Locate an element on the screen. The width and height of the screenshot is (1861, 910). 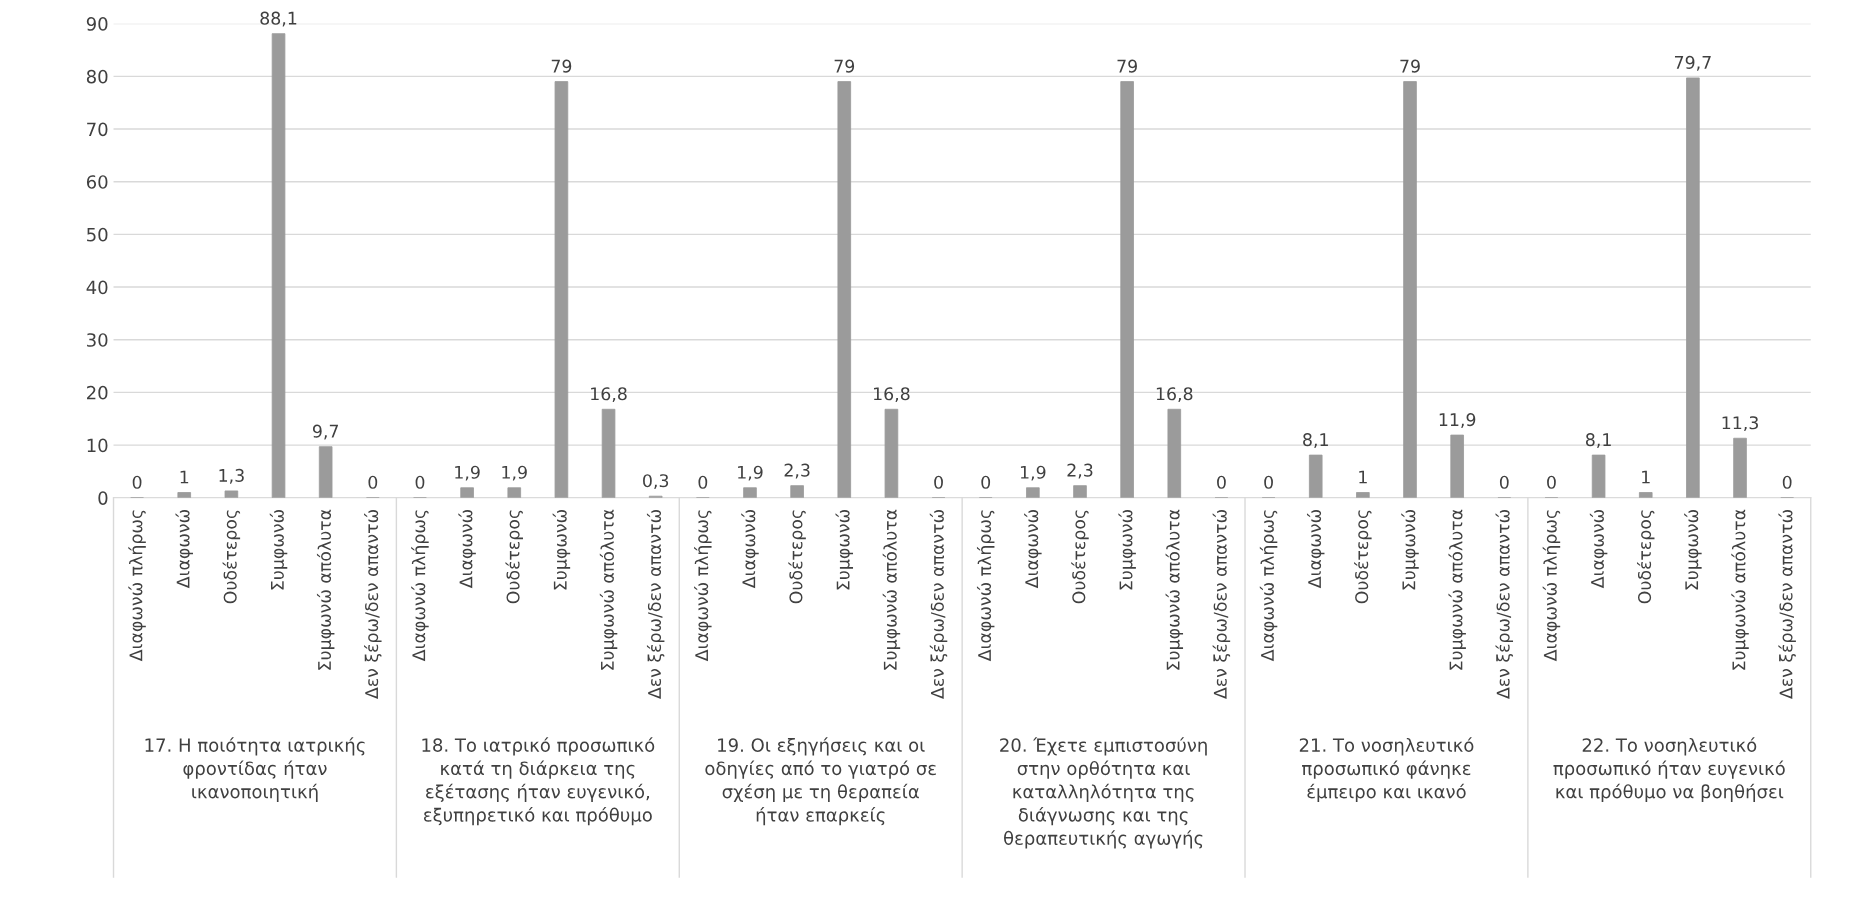
y-tick-label: 60 is located at coordinates (97, 182).